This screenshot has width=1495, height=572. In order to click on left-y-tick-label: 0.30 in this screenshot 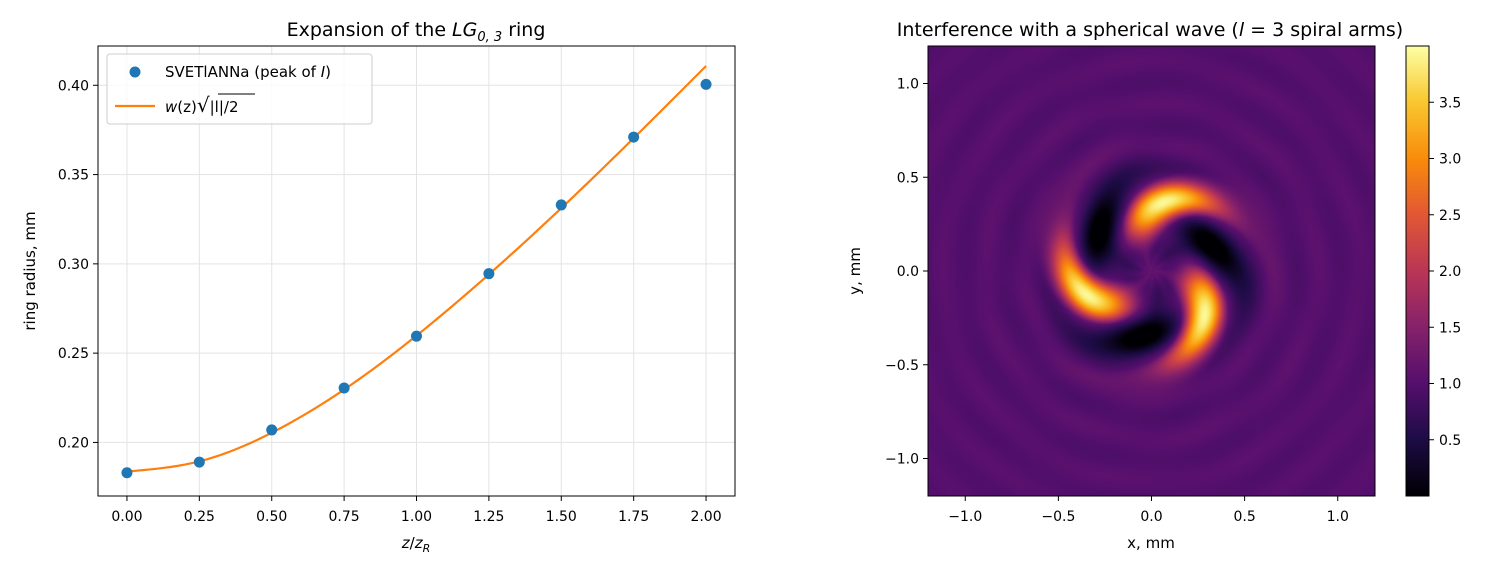, I will do `click(73, 265)`.